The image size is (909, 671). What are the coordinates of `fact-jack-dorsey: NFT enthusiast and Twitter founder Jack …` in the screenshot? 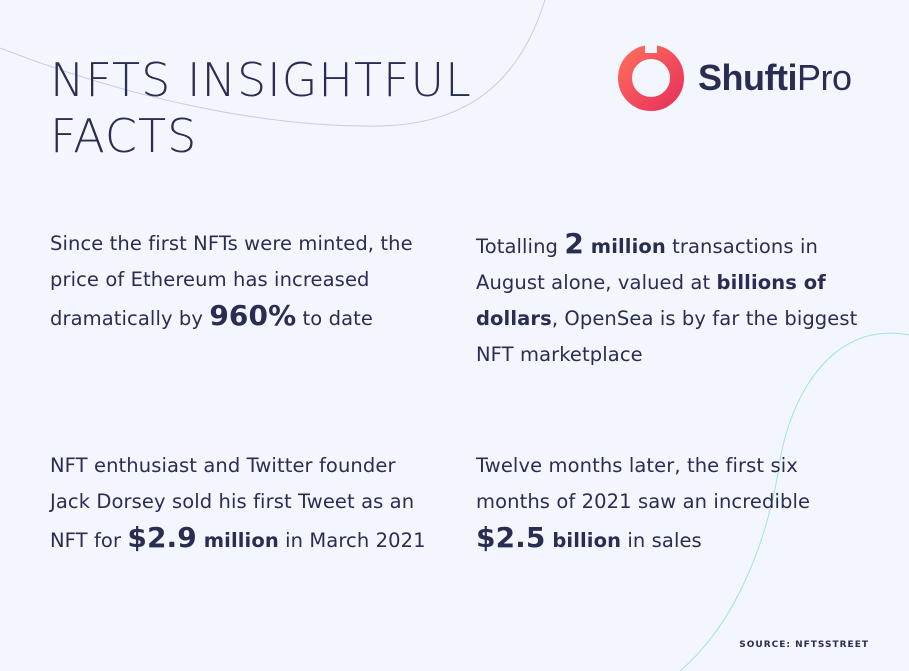 It's located at (240, 503).